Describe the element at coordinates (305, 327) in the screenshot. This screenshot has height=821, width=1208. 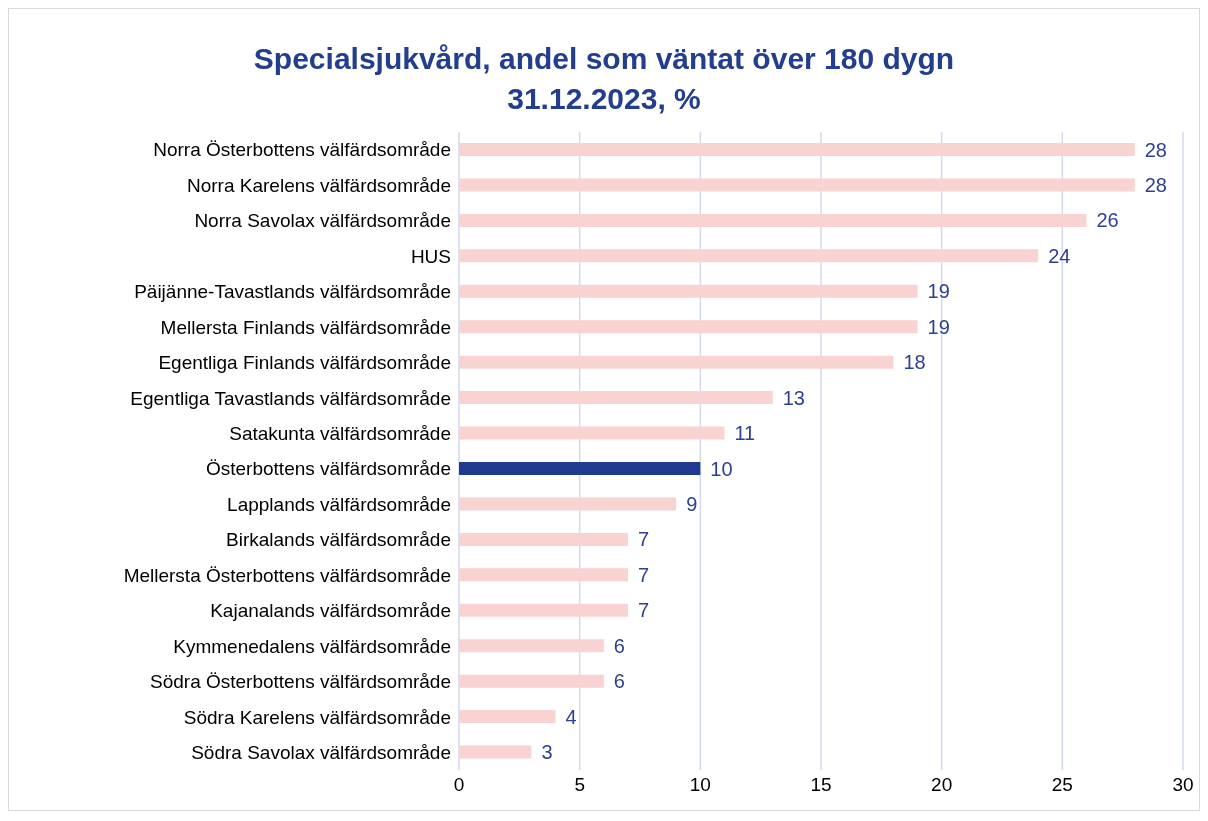
I see `y-tick-label: Mellersta Finlands välfärdsområde` at that location.